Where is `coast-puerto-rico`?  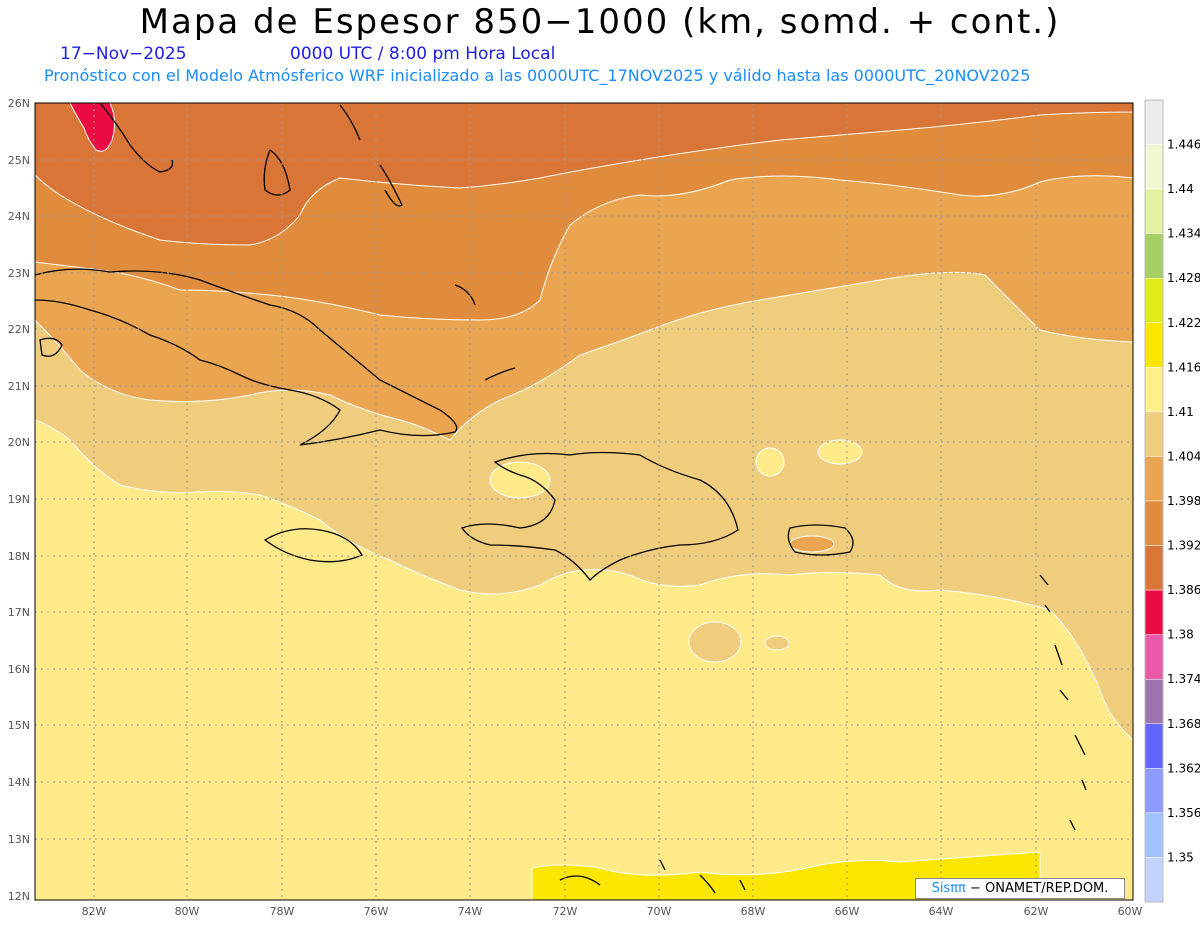 coast-puerto-rico is located at coordinates (820, 540).